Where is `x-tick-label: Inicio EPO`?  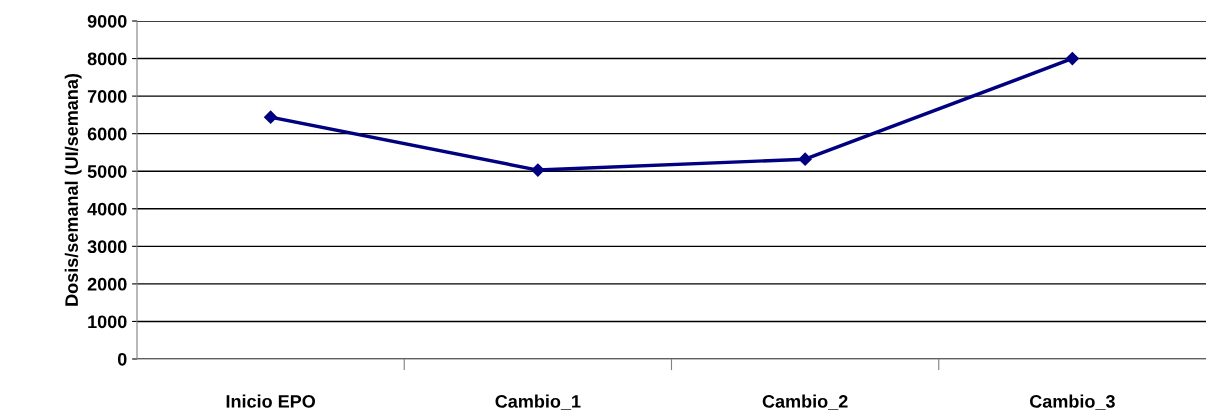
x-tick-label: Inicio EPO is located at coordinates (271, 401).